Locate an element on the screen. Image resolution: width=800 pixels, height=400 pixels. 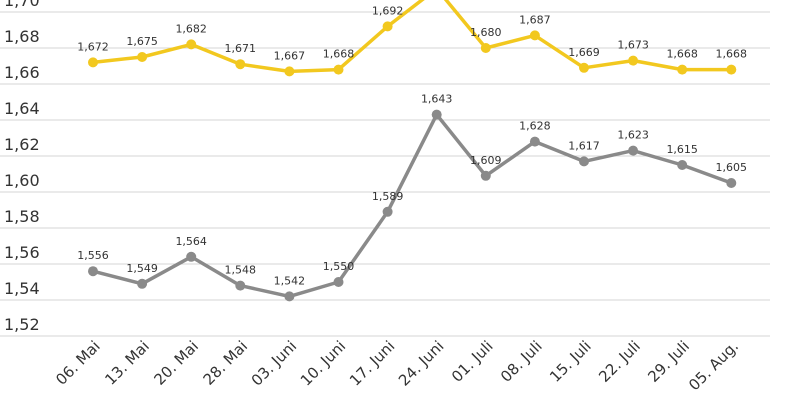
series-line-upper is located at coordinates (412, 37).